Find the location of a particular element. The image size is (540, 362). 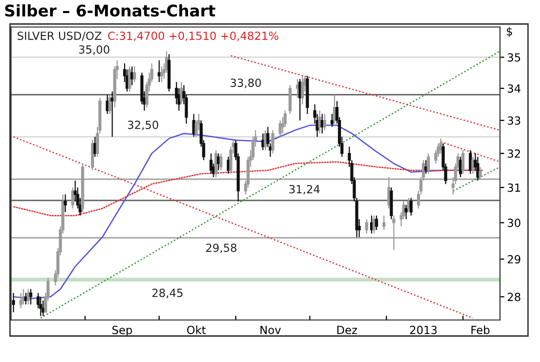

band-label: 28,45 is located at coordinates (167, 293).